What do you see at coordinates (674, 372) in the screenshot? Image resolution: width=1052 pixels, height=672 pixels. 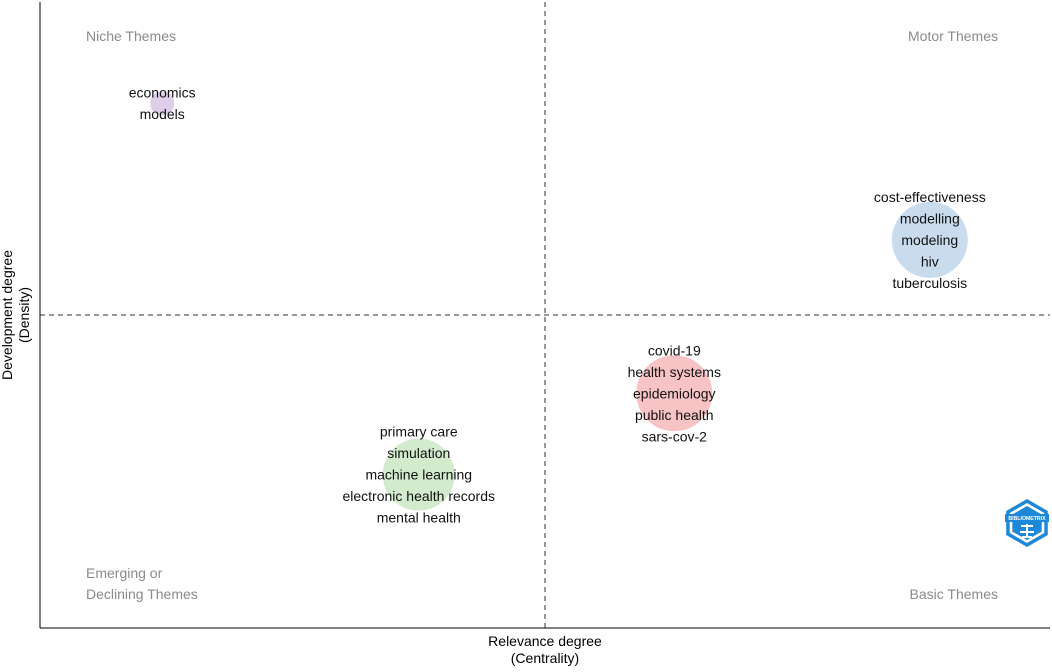 I see `cluster-2-word-label: health systems` at bounding box center [674, 372].